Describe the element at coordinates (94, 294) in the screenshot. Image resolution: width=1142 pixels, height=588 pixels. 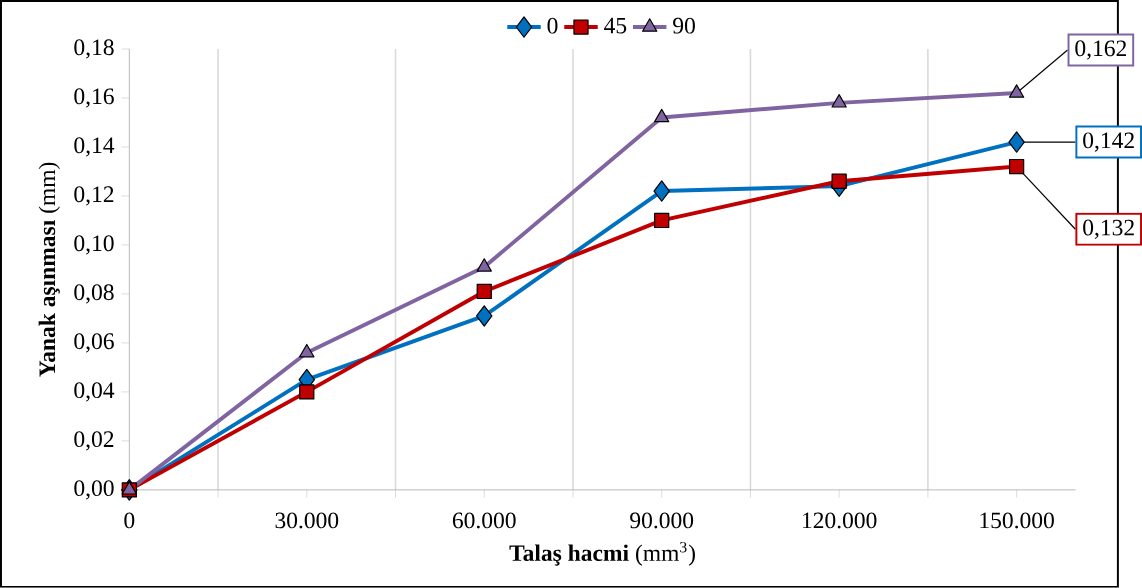
I see `y-tick-label: 0,08` at that location.